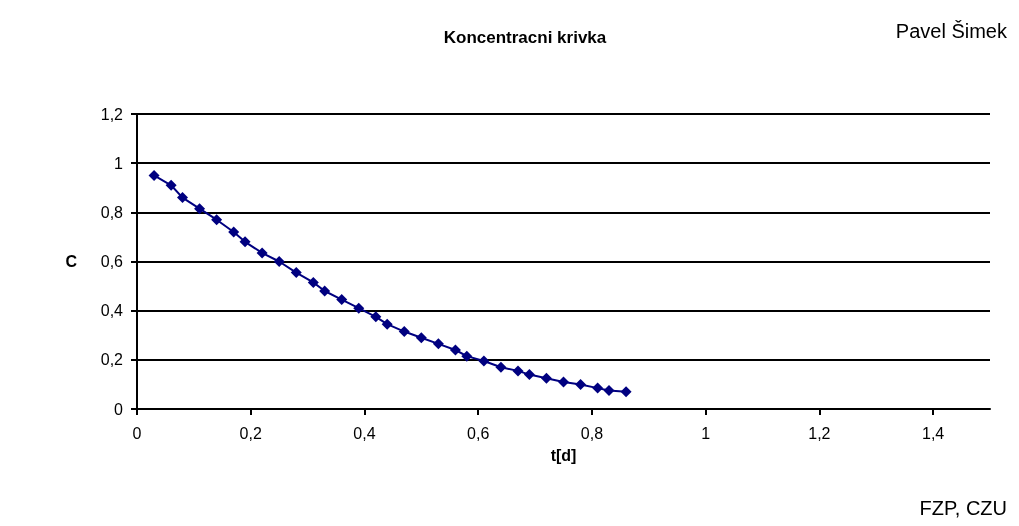 The width and height of the screenshot is (1019, 526). I want to click on x-tick-label: 0, so click(137, 433).